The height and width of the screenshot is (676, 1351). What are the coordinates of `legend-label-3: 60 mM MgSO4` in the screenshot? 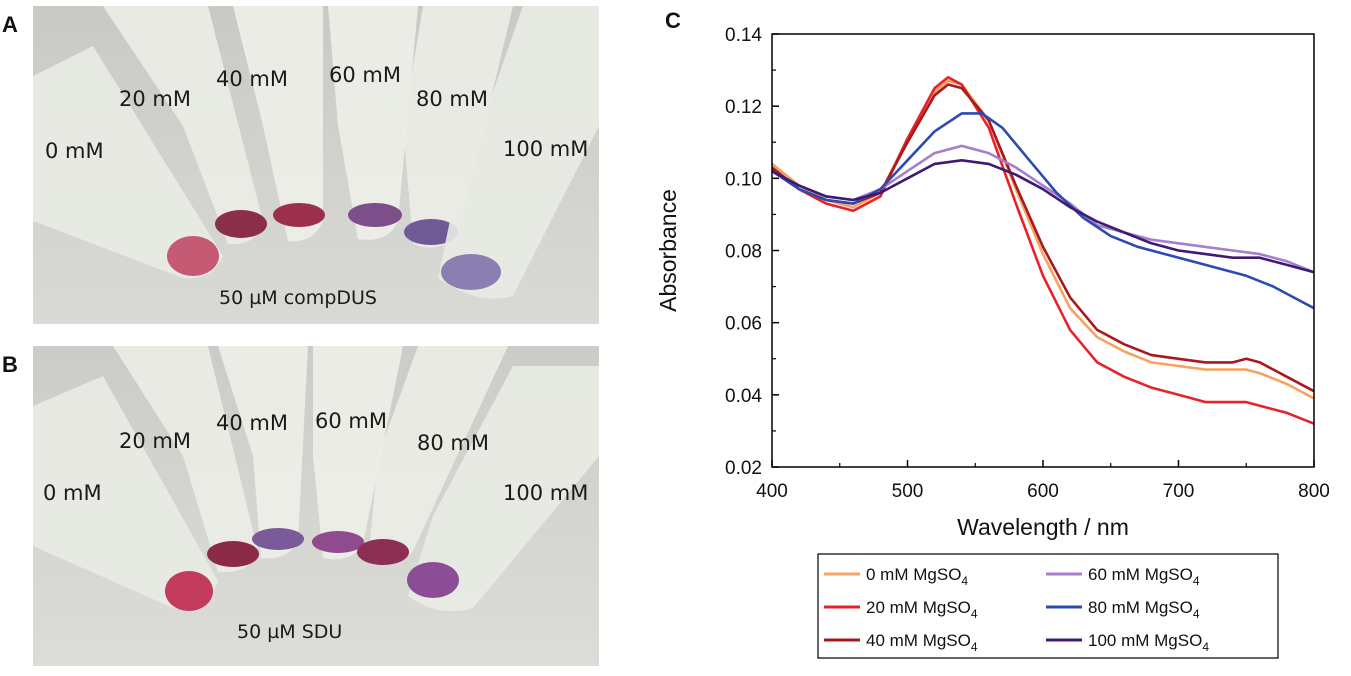 It's located at (1144, 576).